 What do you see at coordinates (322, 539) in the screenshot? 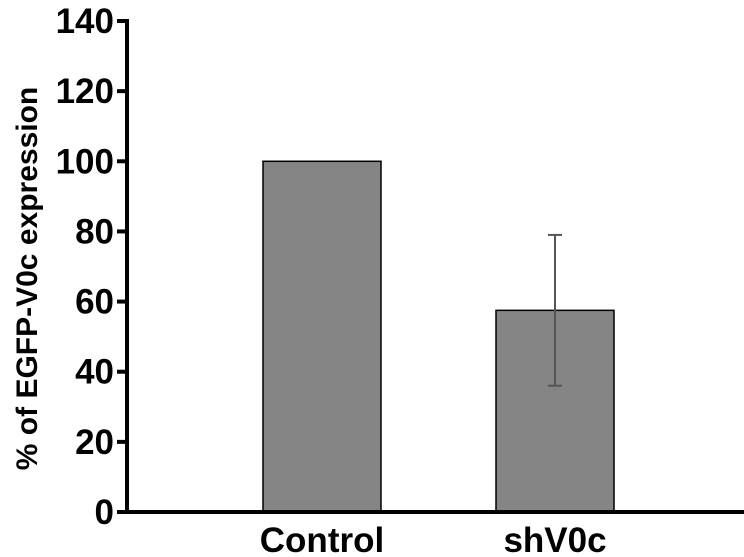
I see `category-label: Control` at bounding box center [322, 539].